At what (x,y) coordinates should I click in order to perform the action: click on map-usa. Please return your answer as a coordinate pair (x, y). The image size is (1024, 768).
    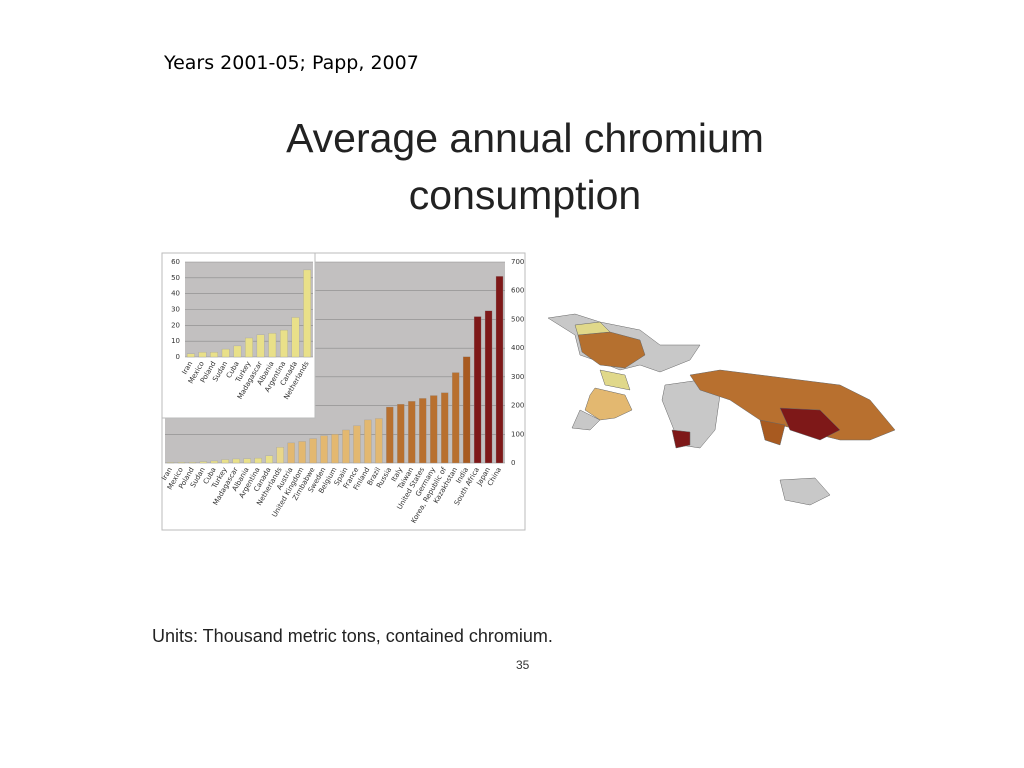
    Looking at the image, I should click on (611, 350).